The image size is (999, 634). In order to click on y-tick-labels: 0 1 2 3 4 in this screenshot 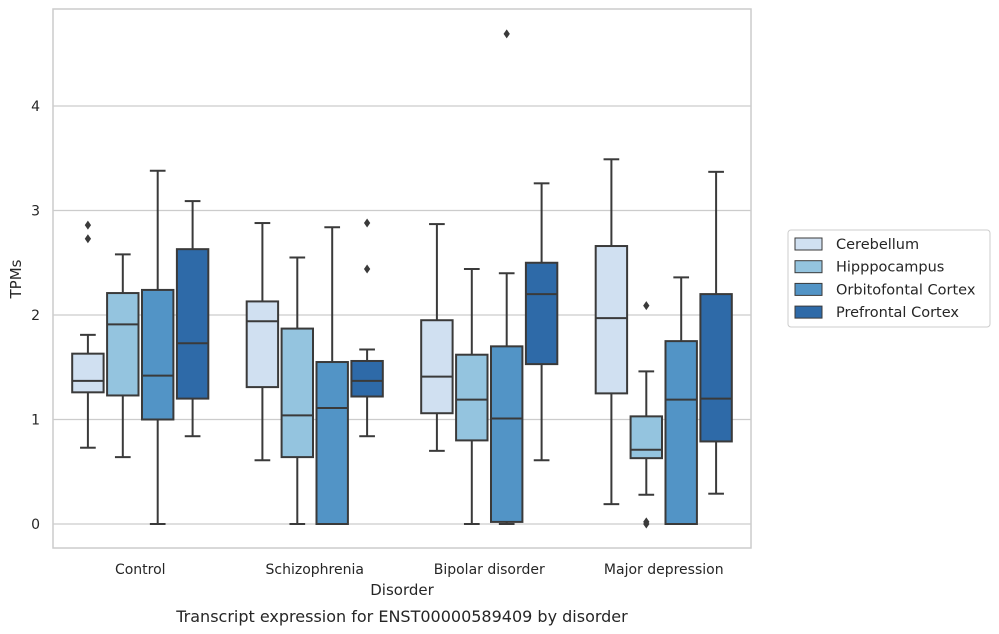, I will do `click(35, 316)`.